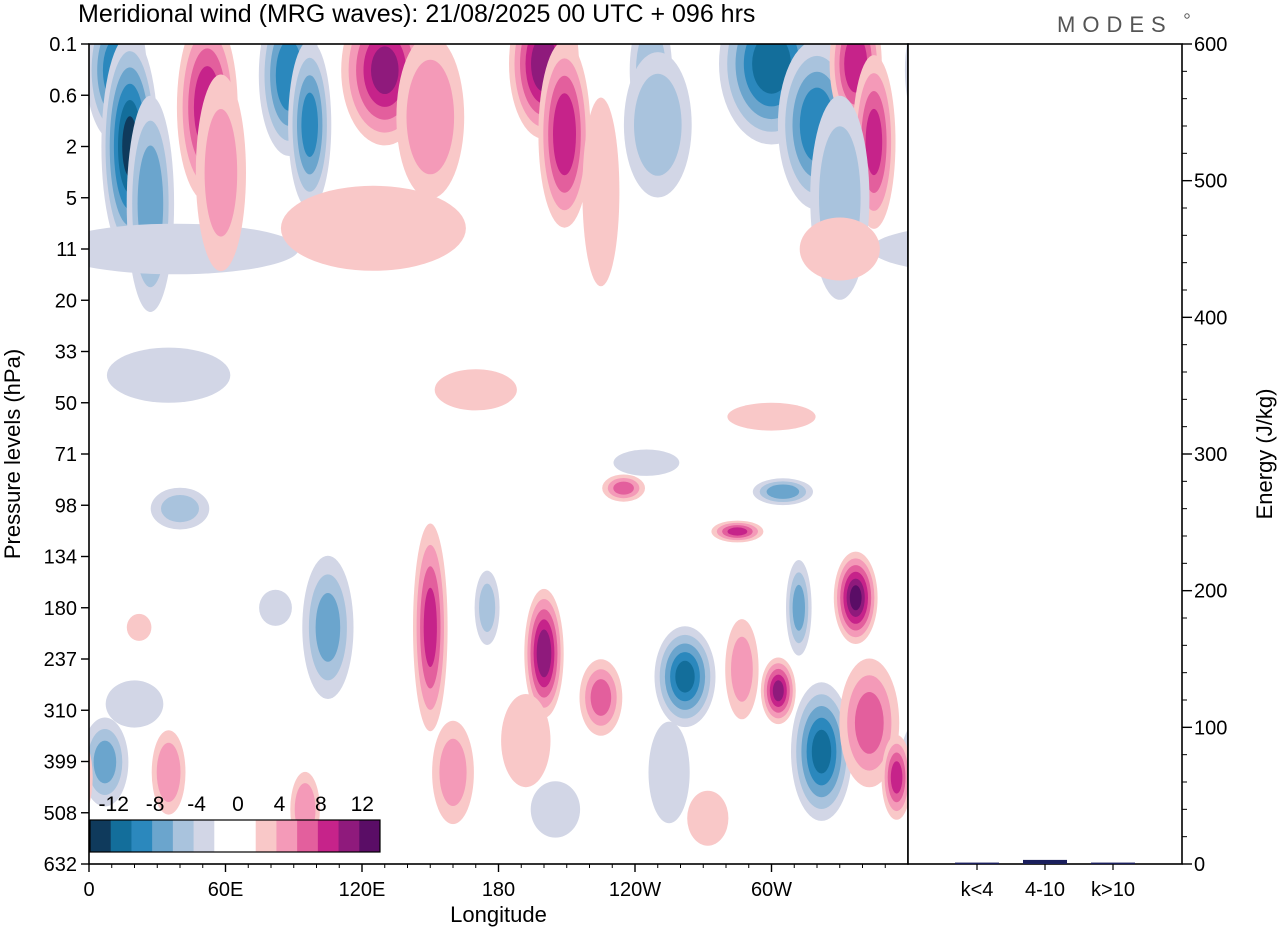 The width and height of the screenshot is (1280, 935). Describe the element at coordinates (66, 250) in the screenshot. I see `y-tick-label: 11` at that location.